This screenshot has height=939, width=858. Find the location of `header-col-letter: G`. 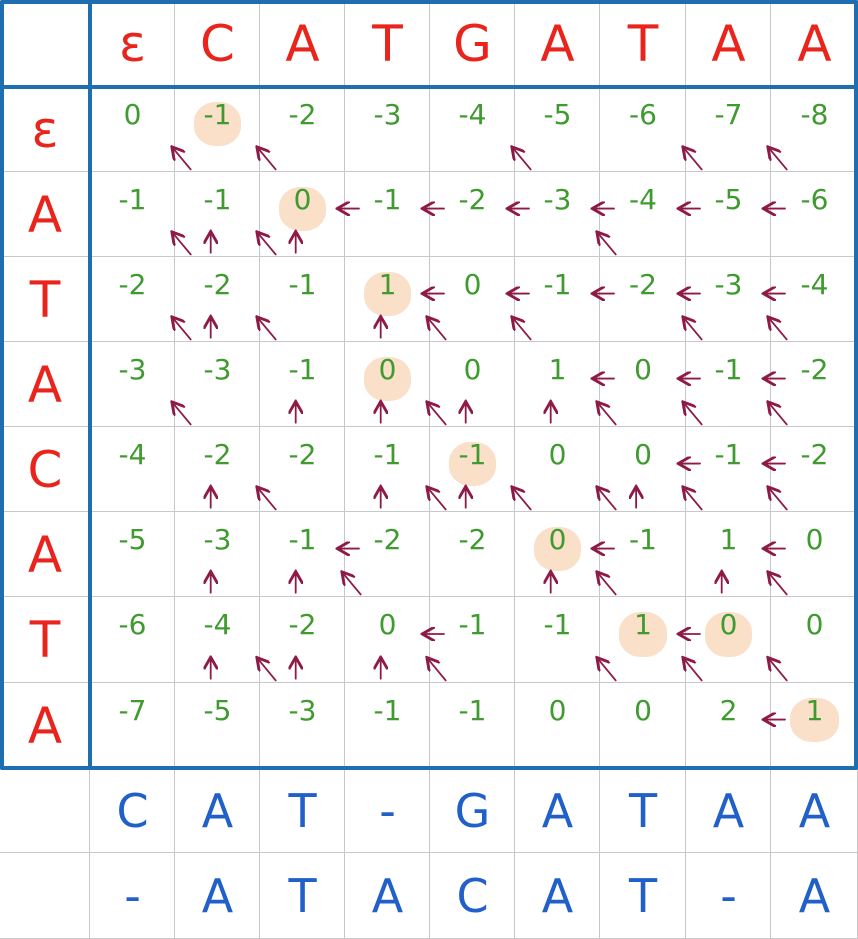

header-col-letter: G is located at coordinates (472, 43).